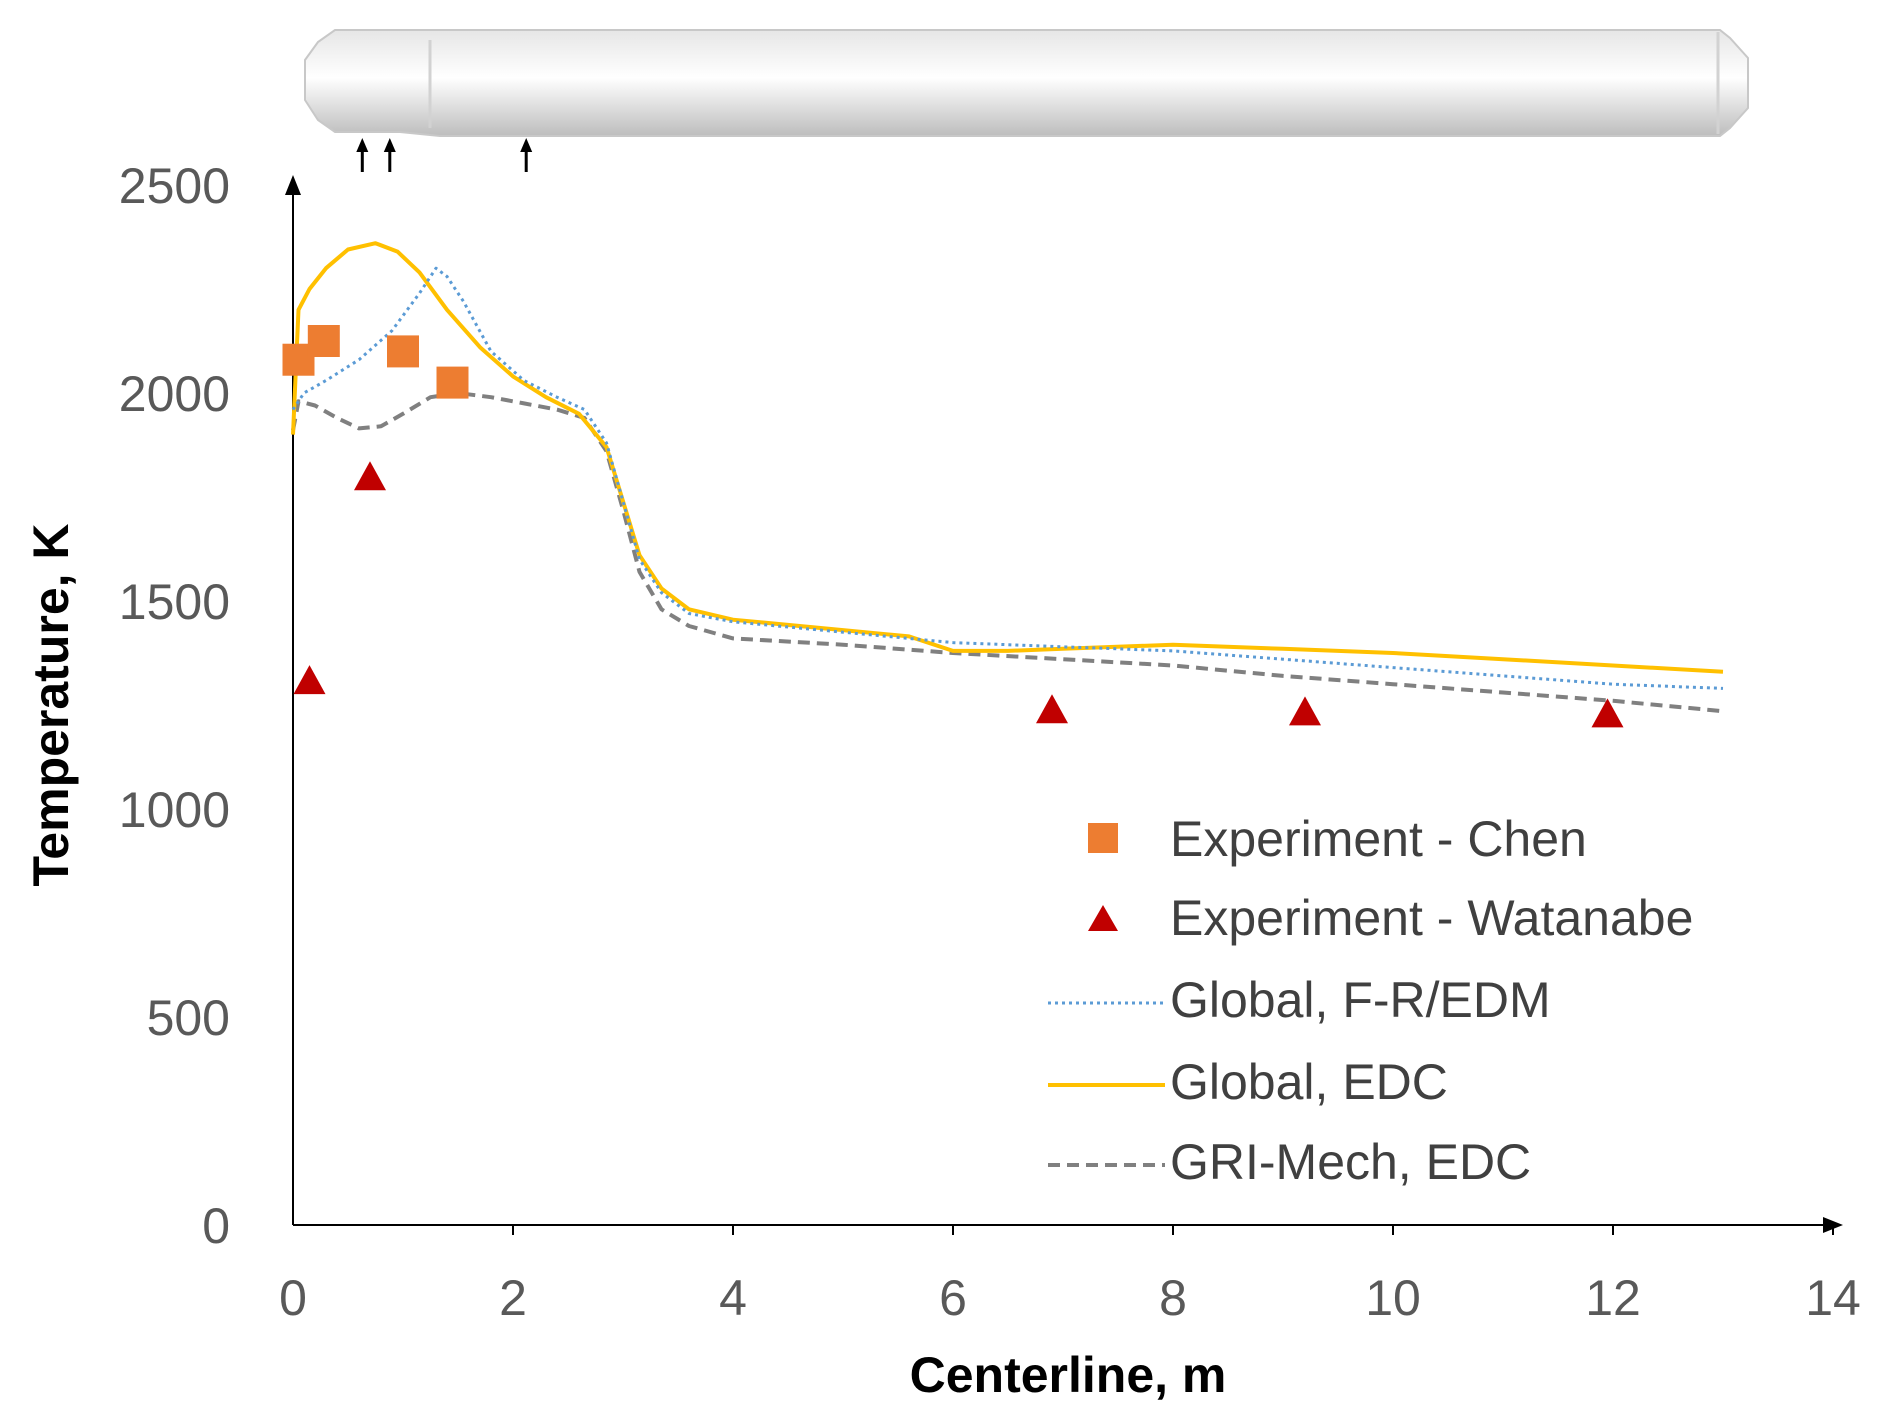 The width and height of the screenshot is (1880, 1419). What do you see at coordinates (1173, 1298) in the screenshot?
I see `x-tick-label: 8` at bounding box center [1173, 1298].